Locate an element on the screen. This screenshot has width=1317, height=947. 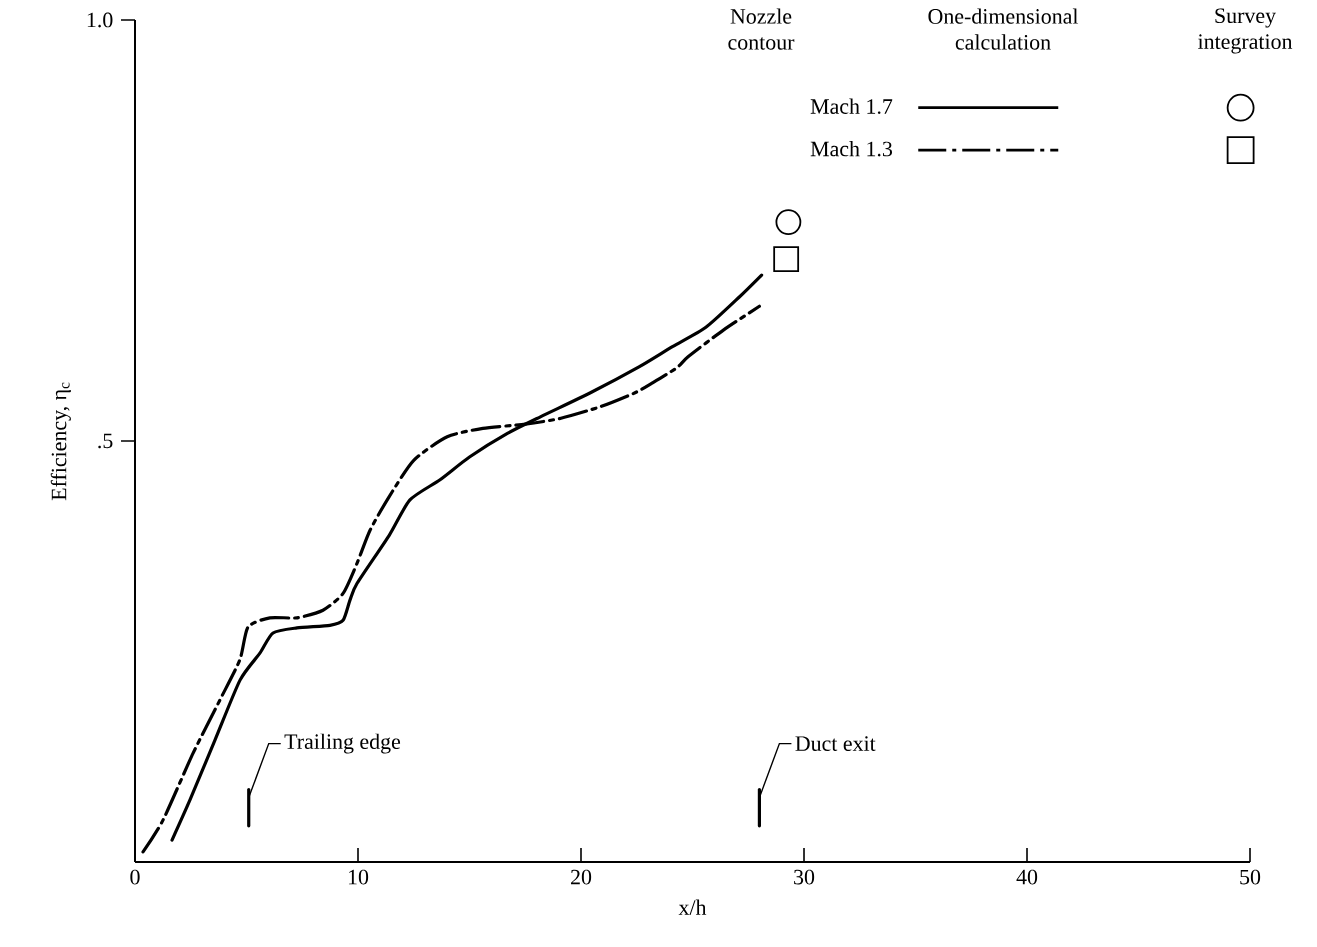
x-tick-label: 50 is located at coordinates (1250, 877).